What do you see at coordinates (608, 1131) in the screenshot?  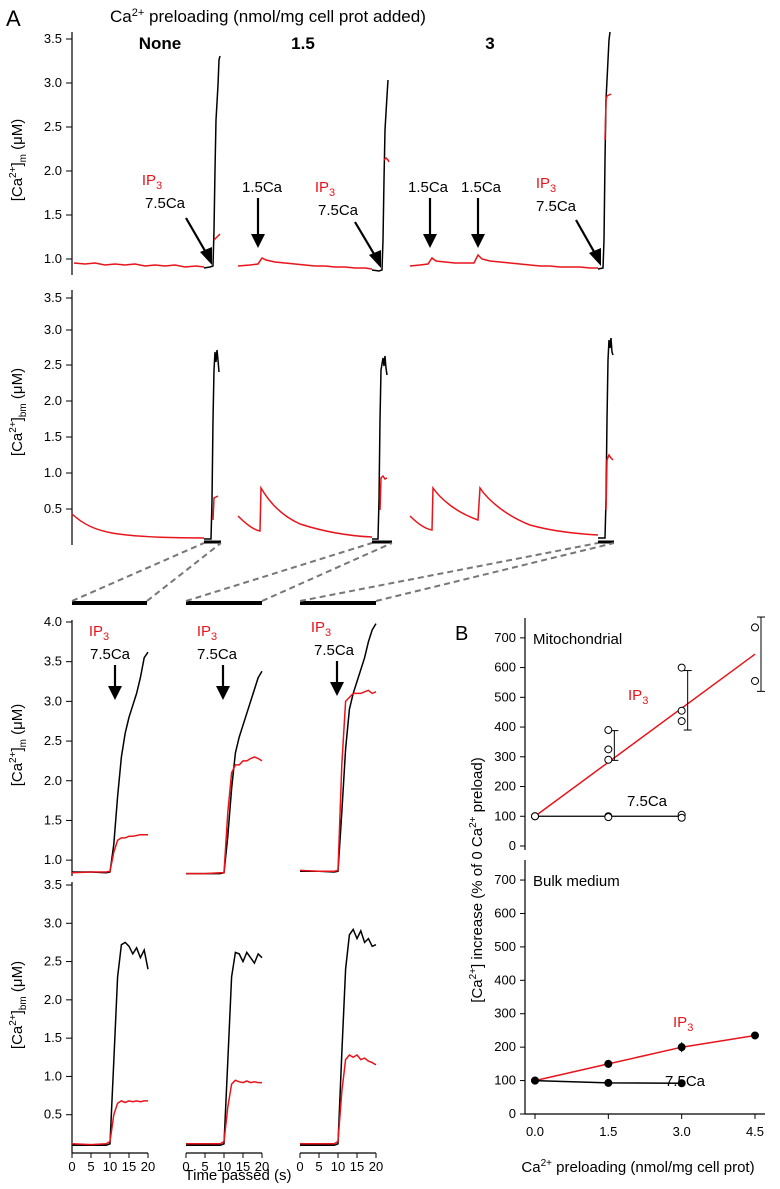 I see `x-tick-label: 1.5` at bounding box center [608, 1131].